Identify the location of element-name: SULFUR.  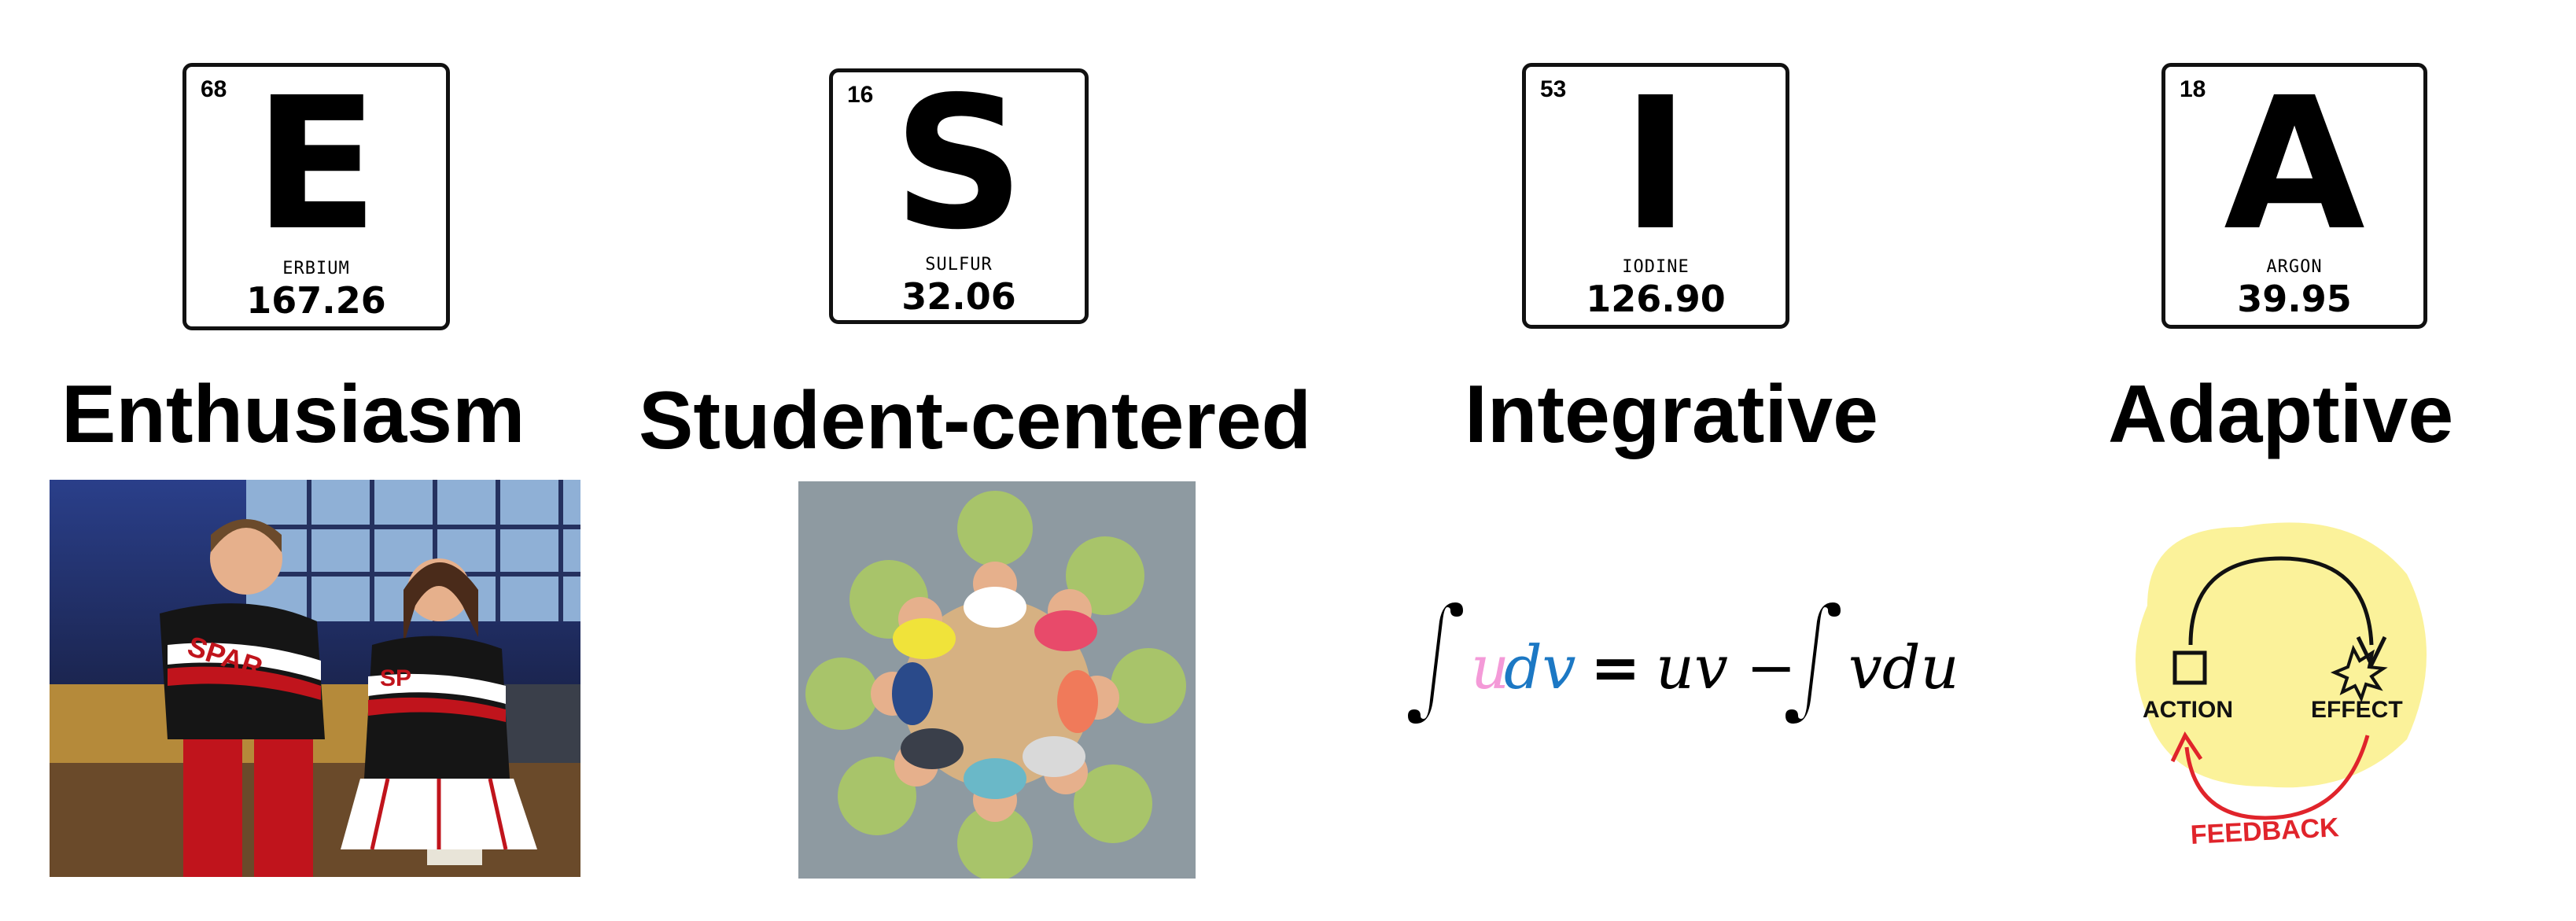
(959, 264).